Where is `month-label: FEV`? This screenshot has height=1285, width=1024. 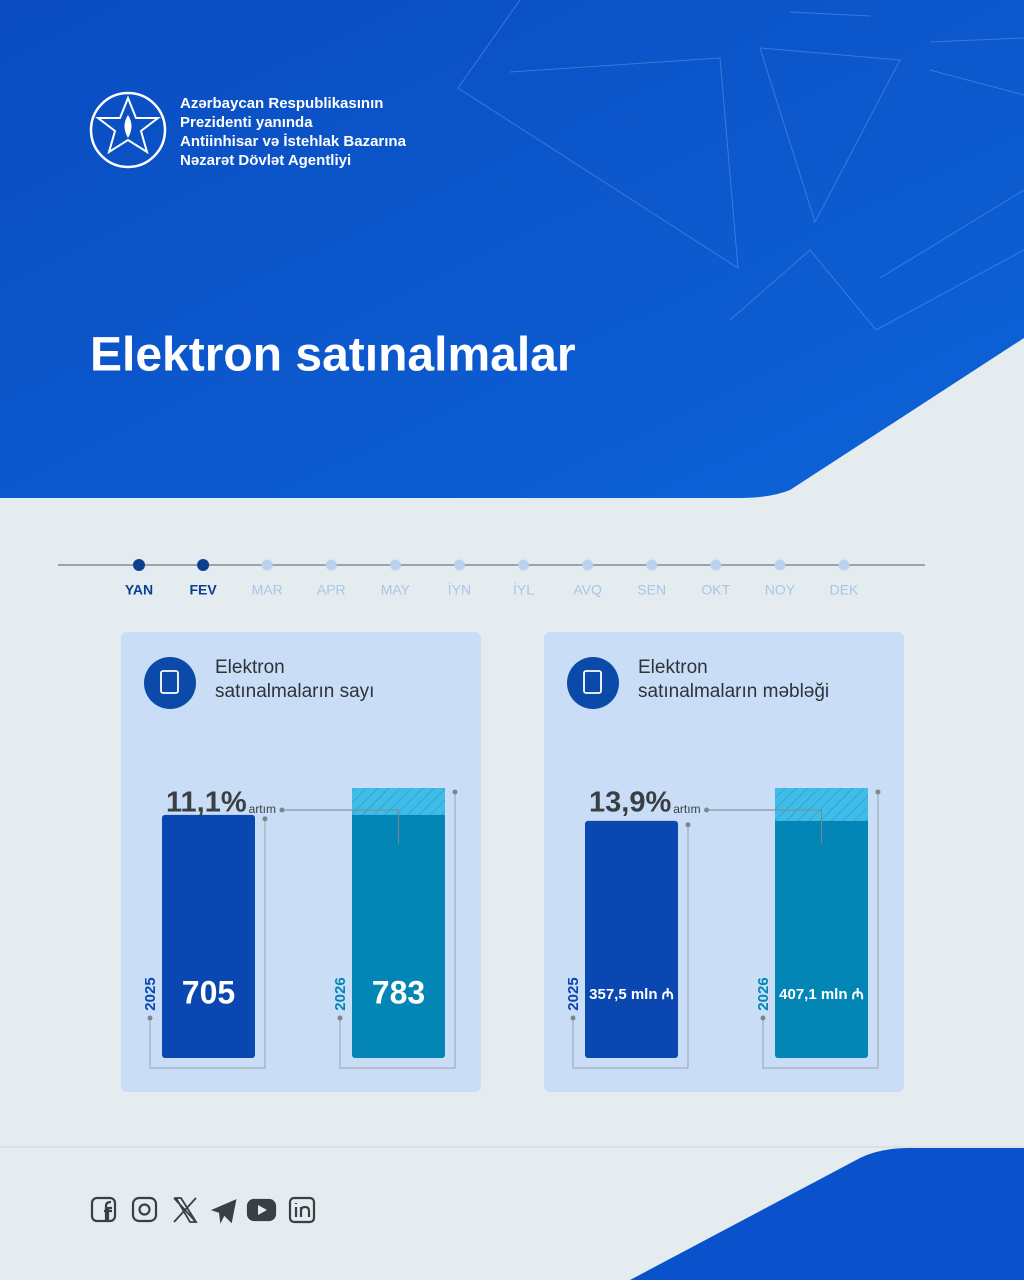
month-label: FEV is located at coordinates (203, 590).